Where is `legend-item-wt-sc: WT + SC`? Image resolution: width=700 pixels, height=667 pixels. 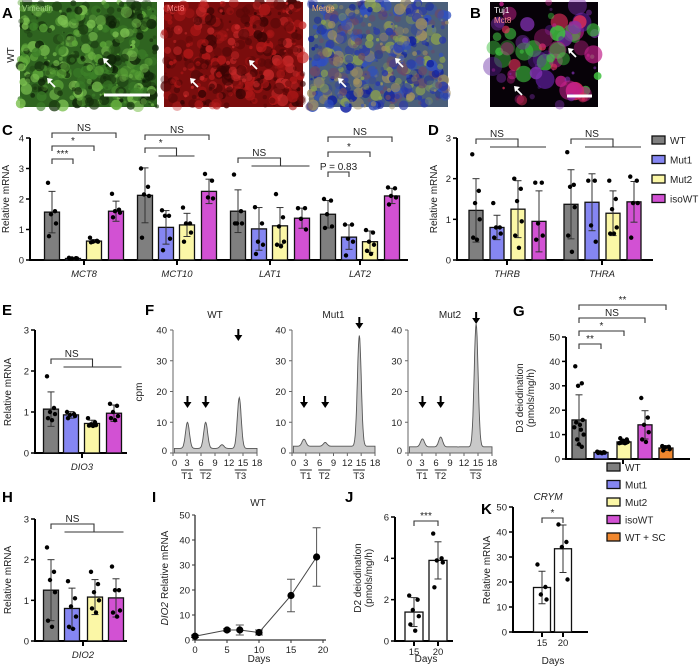
legend-item-wt-sc: WT + SC is located at coordinates (636, 538).